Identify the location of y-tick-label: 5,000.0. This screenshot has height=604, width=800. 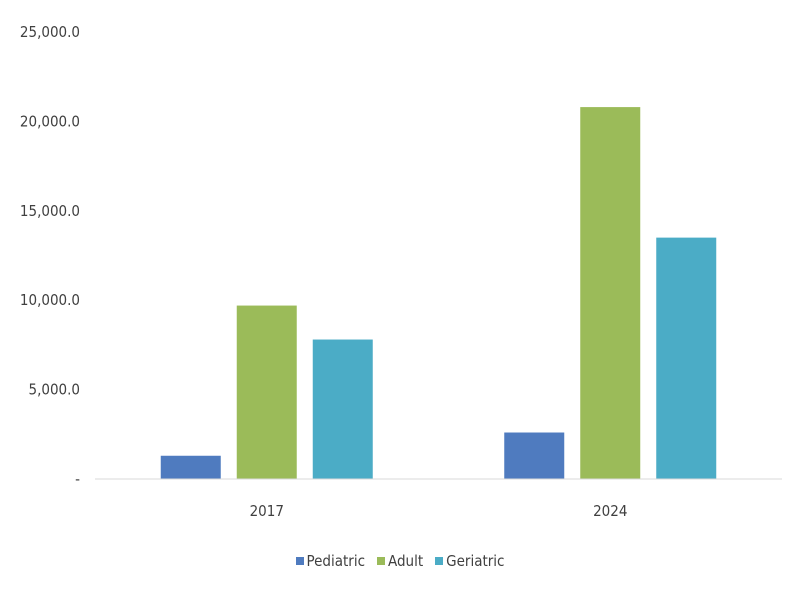
(55, 390).